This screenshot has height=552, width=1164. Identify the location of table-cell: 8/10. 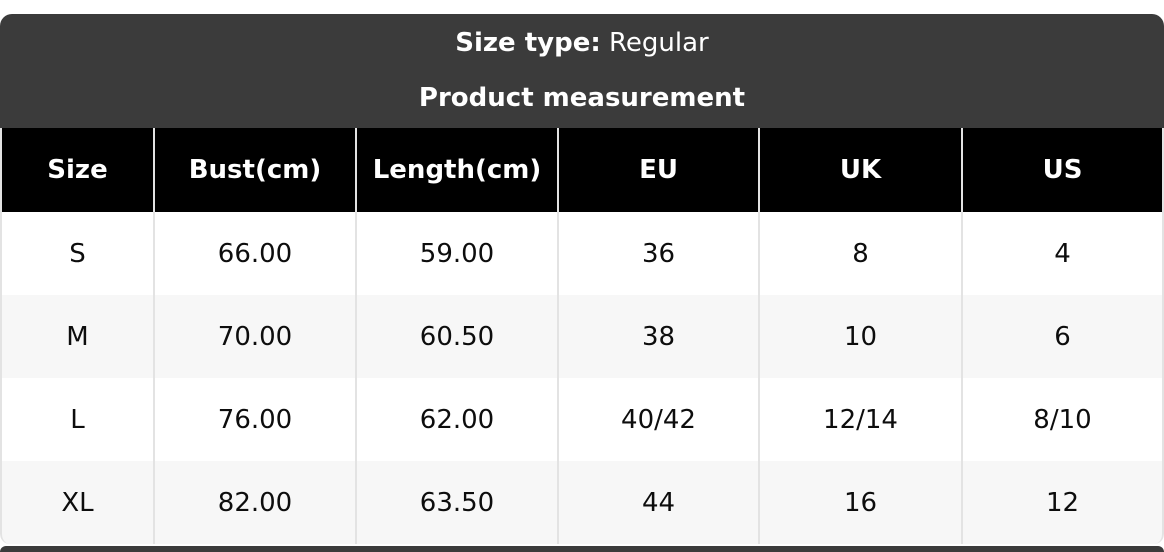
(1062, 419).